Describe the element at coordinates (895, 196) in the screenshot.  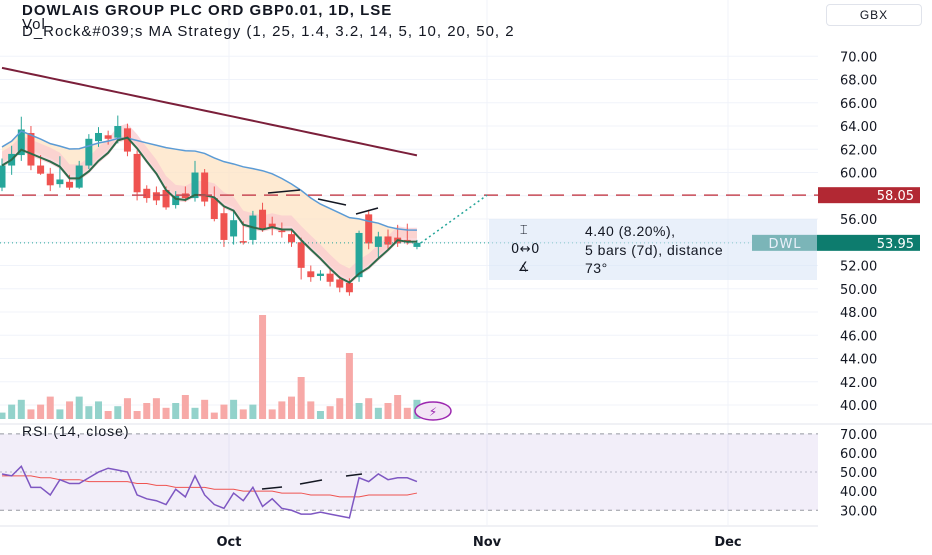
I see `target-price-tag: 58.05` at that location.